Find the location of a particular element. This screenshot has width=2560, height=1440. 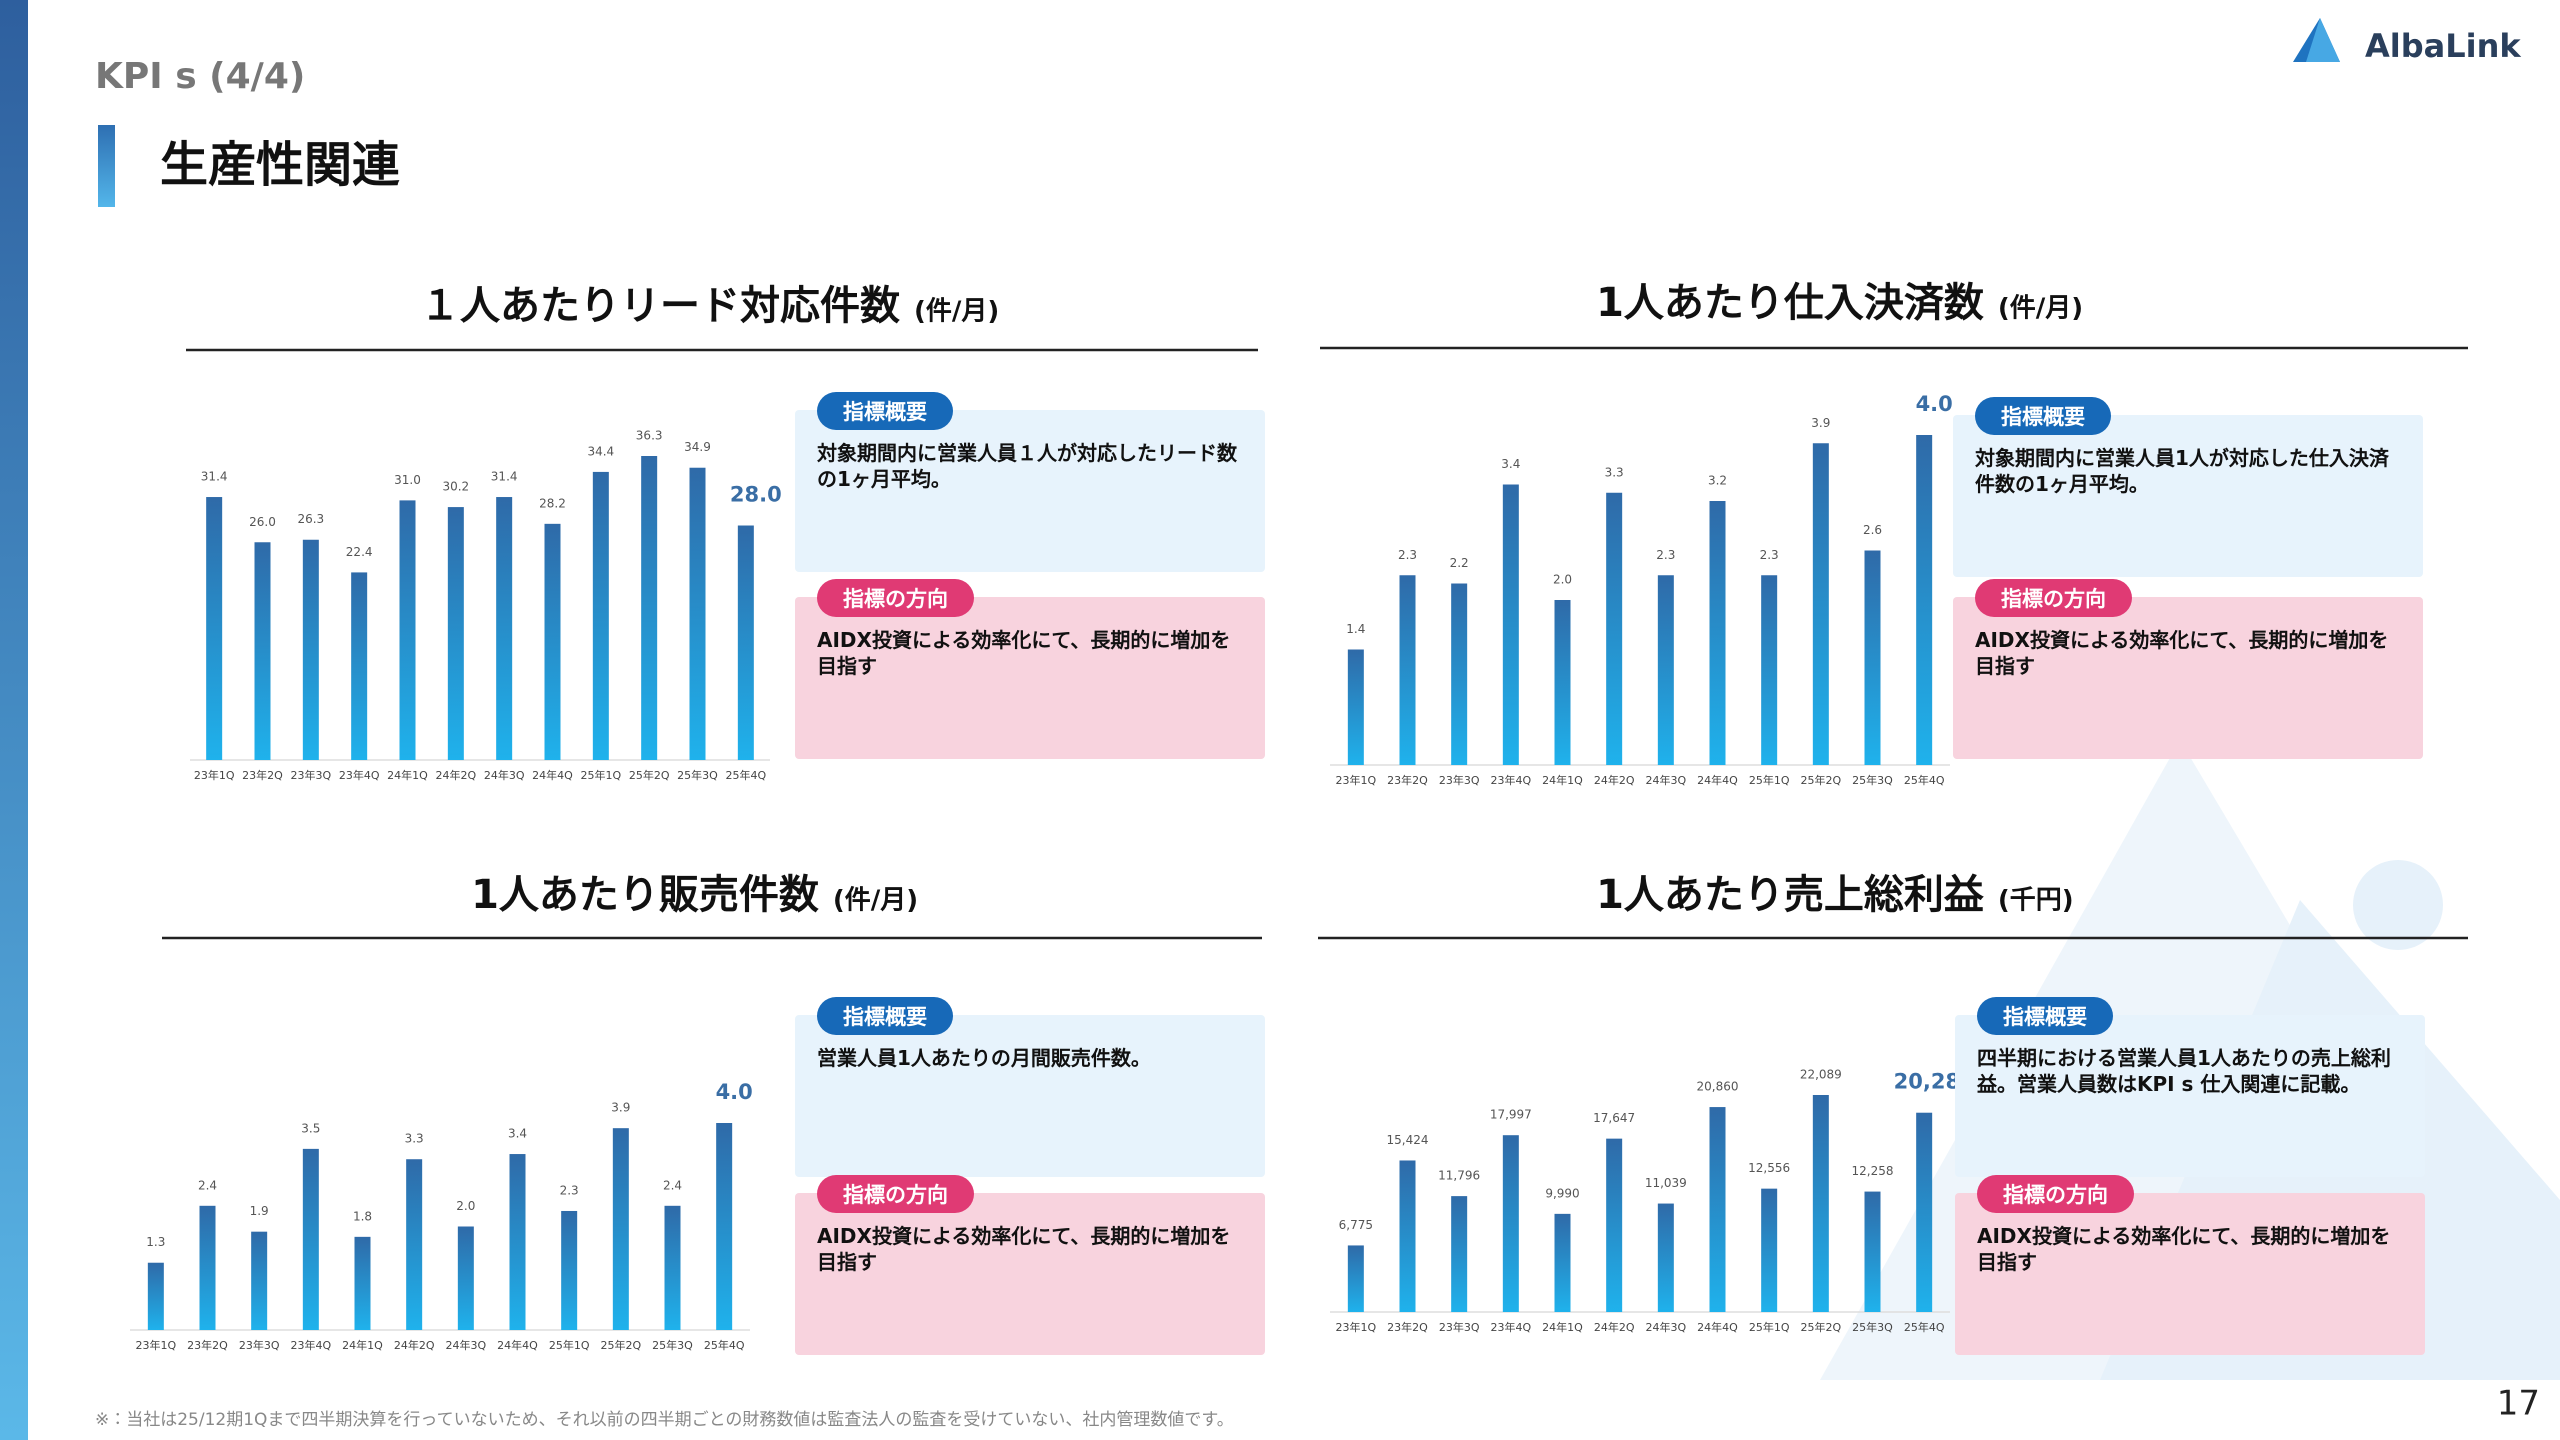

value-label: 20,860 is located at coordinates (1718, 1087).